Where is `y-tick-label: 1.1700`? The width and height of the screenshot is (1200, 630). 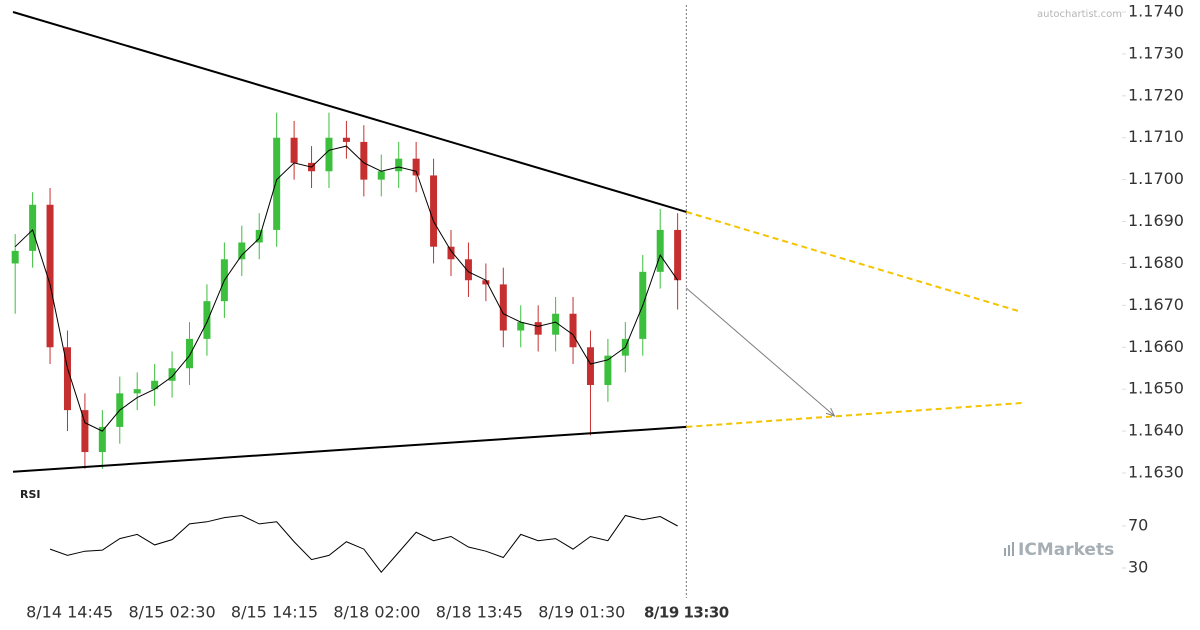
y-tick-label: 1.1700 is located at coordinates (1156, 178).